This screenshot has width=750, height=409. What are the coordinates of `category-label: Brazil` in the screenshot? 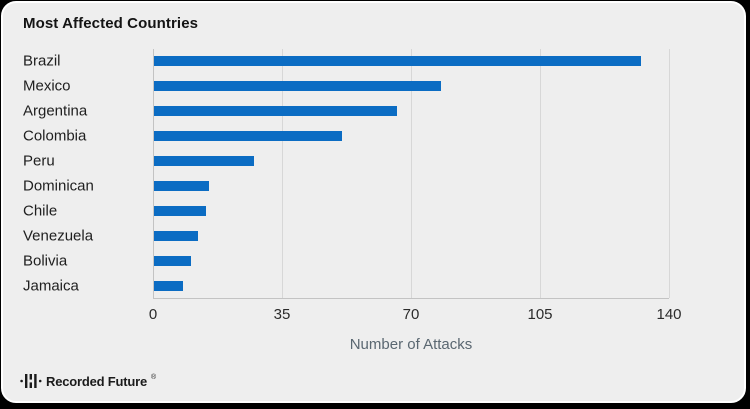 It's located at (42, 61).